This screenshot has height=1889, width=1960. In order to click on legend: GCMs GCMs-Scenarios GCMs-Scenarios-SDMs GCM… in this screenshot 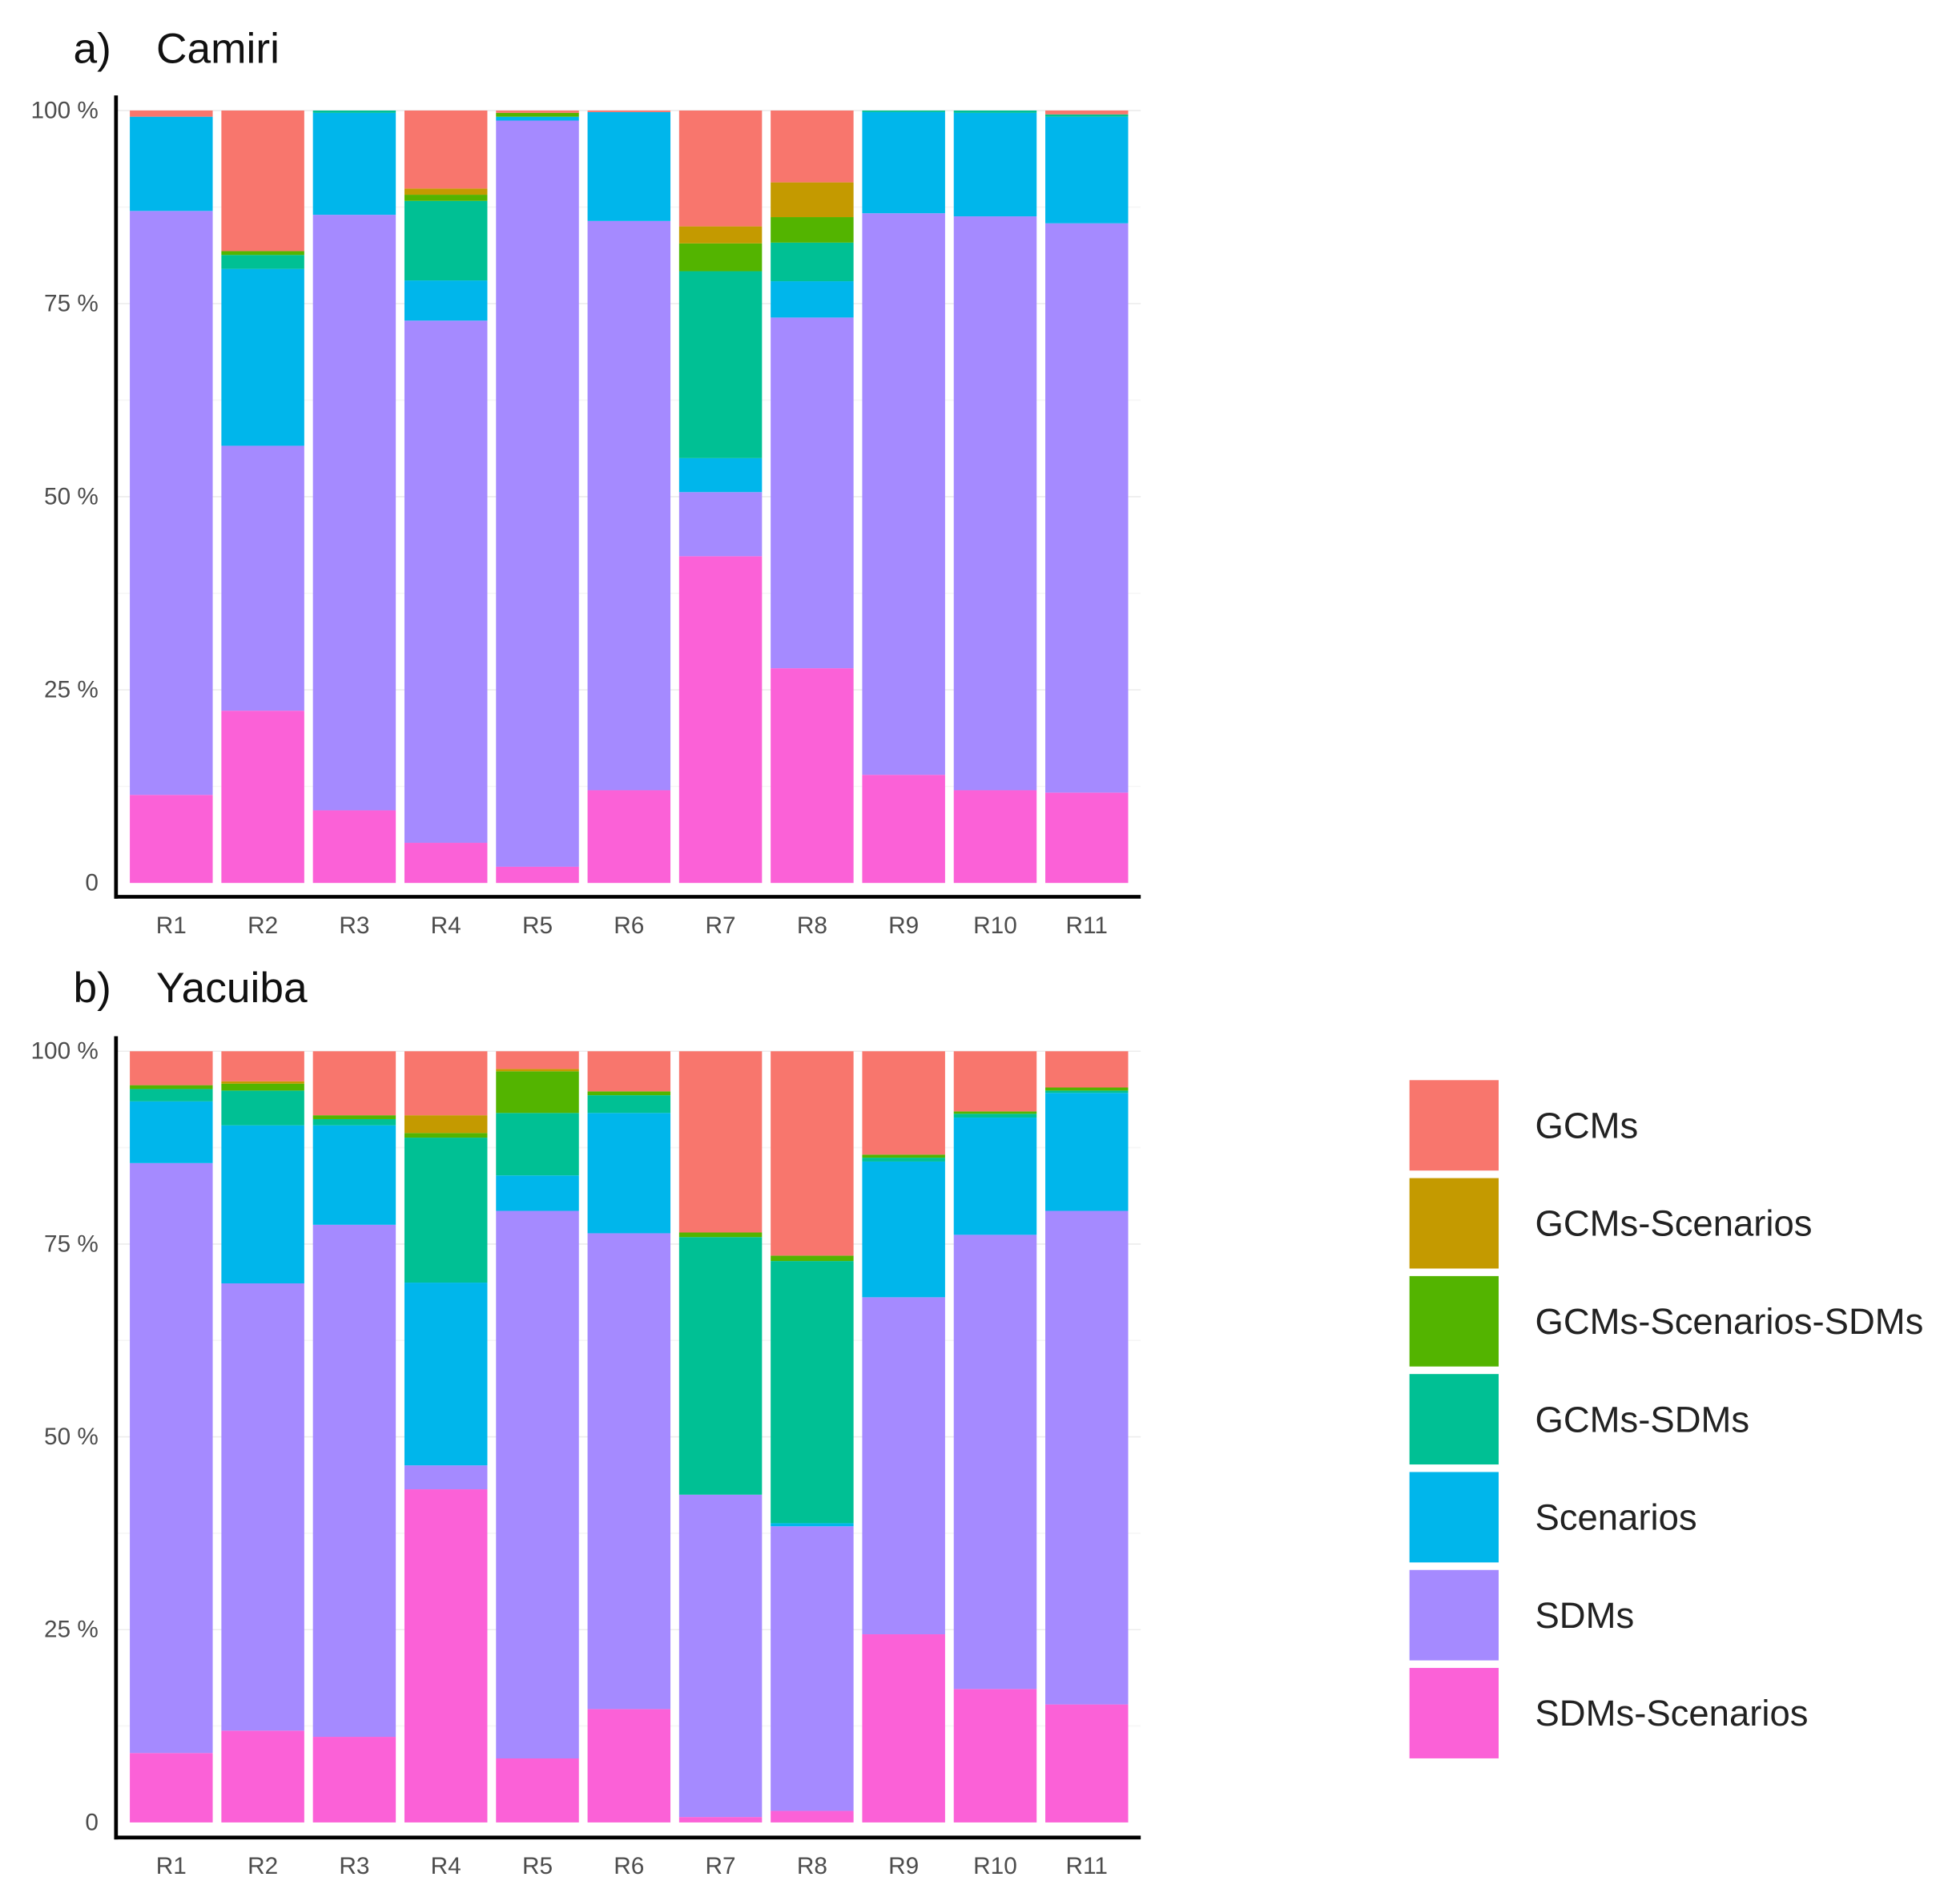, I will do `click(1666, 1419)`.